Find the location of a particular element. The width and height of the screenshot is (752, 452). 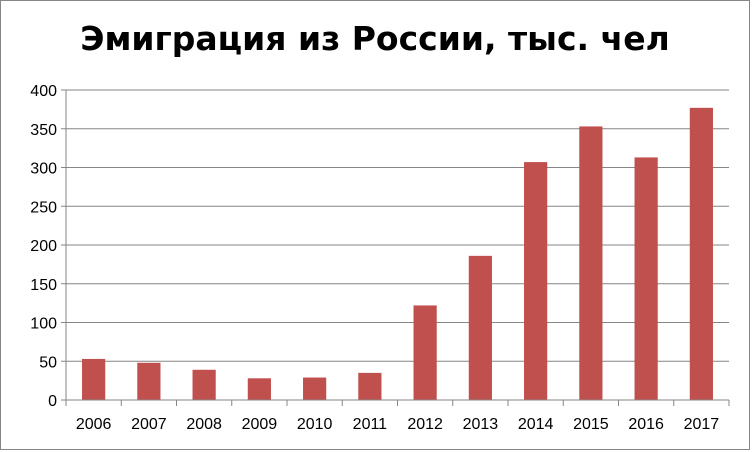

y-tick-label: 250 is located at coordinates (43, 207).